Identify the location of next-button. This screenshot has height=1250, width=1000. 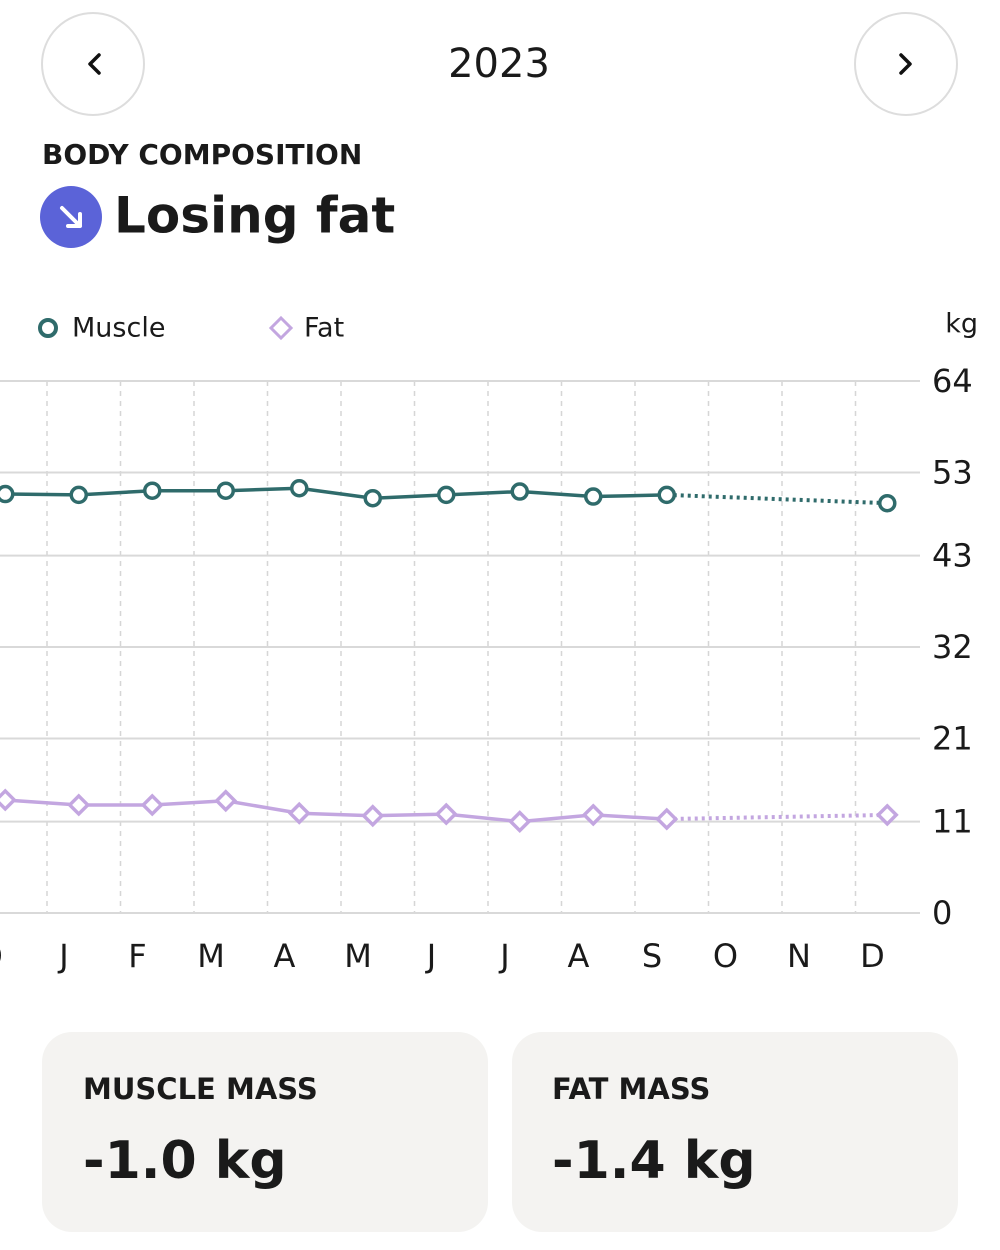
(906, 64).